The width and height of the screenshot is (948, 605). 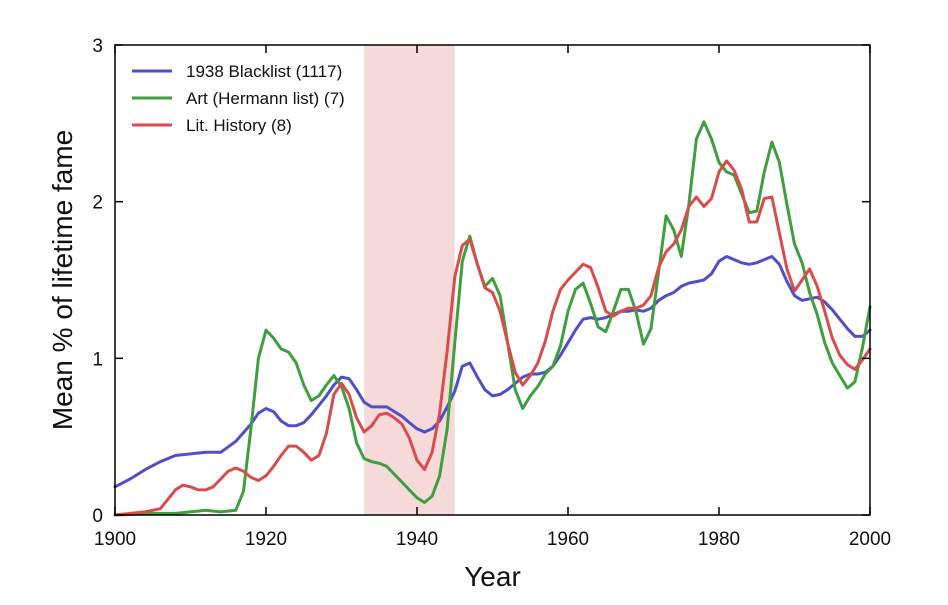 I want to click on x-tick-label: 1920, so click(x=266, y=539).